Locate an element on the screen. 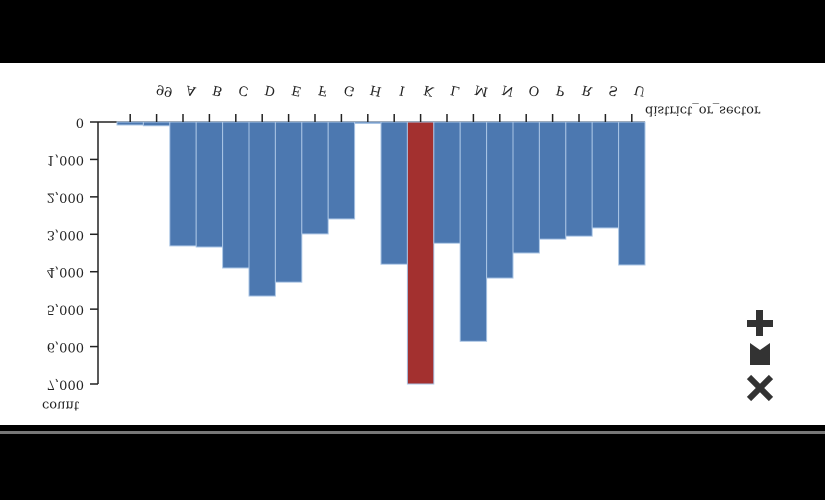  x-tick-label: P is located at coordinates (561, 90).